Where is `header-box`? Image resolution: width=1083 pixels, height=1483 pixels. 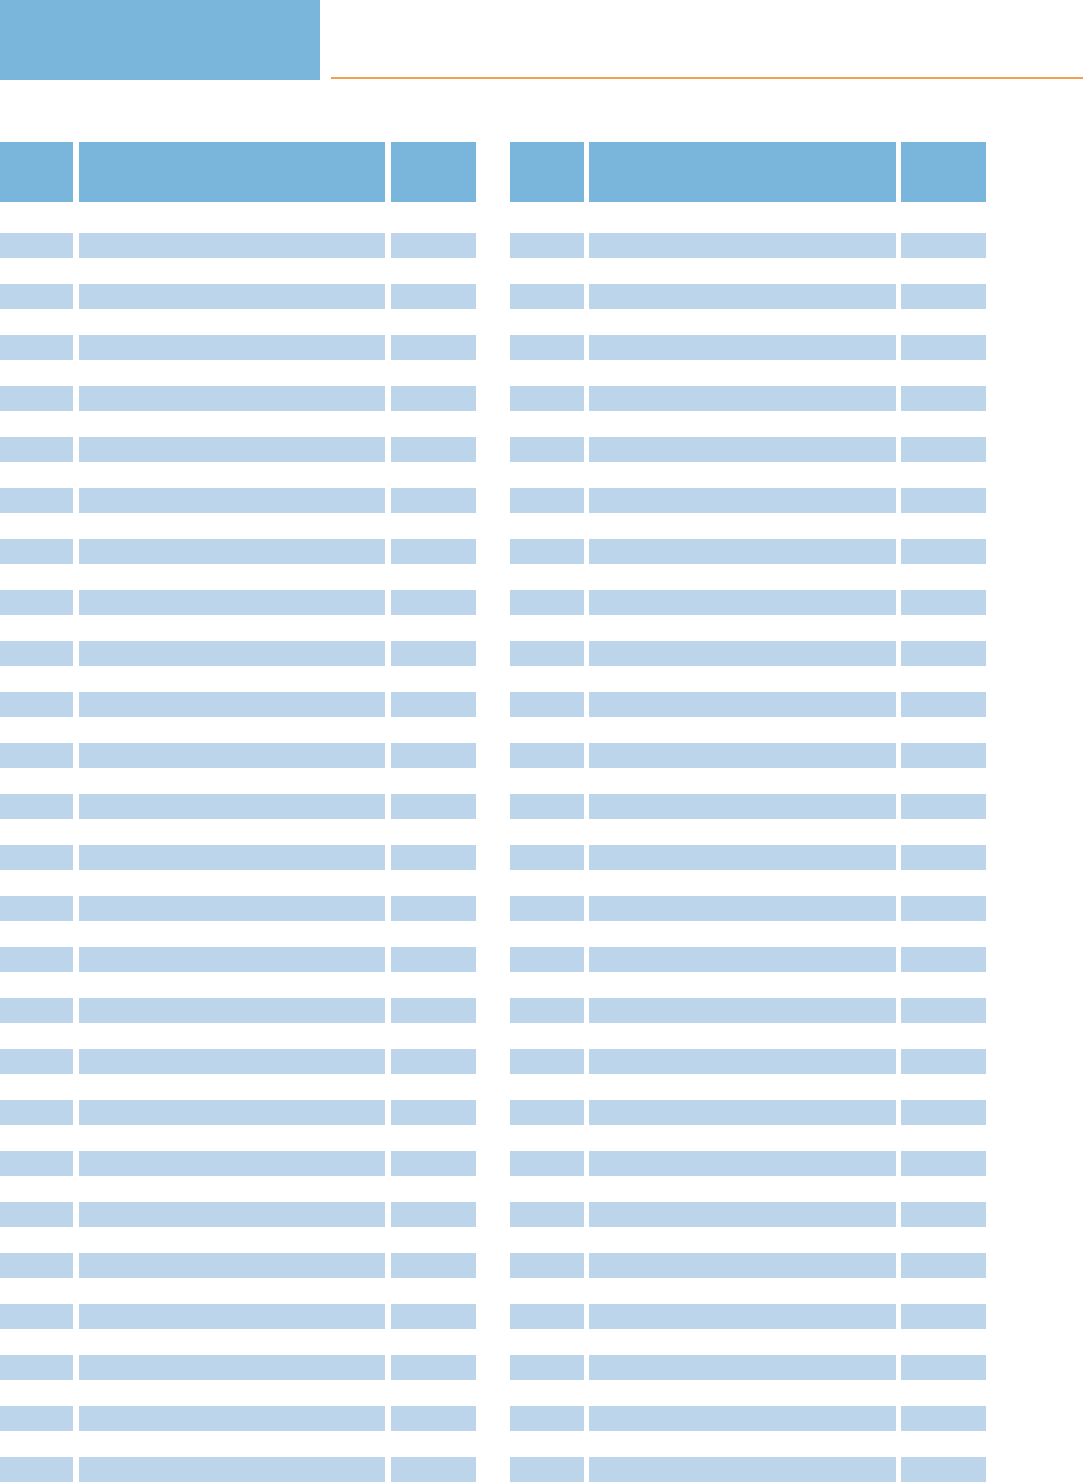
header-box is located at coordinates (160, 40).